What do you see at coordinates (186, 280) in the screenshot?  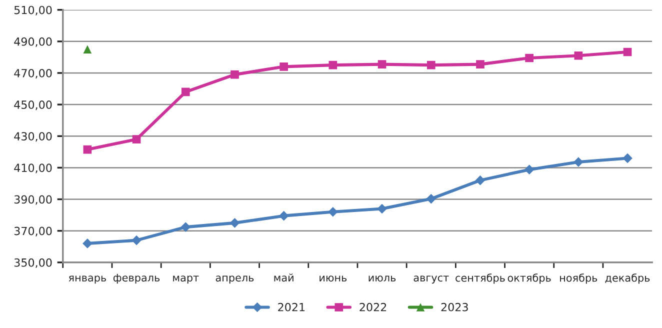 I see `x-tick-label: март` at bounding box center [186, 280].